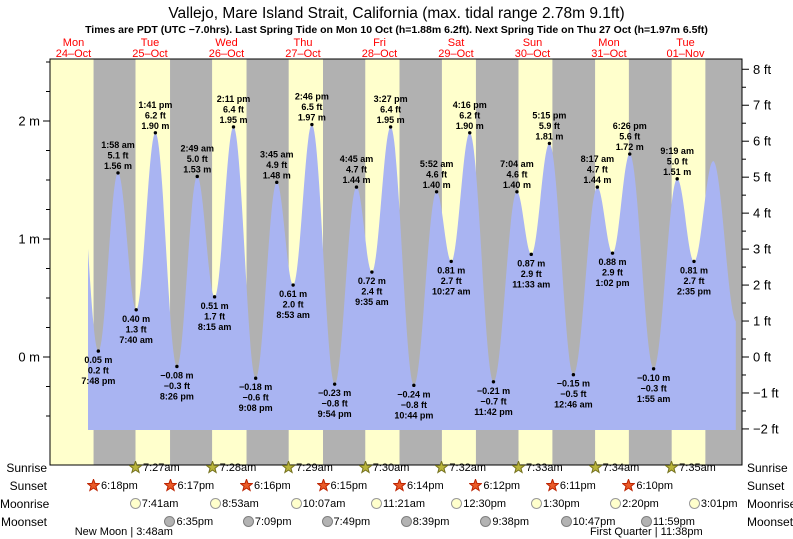 Image resolution: width=793 pixels, height=539 pixels. What do you see at coordinates (118, 166) in the screenshot?
I see `tide-annotation: 1.56 m` at bounding box center [118, 166].